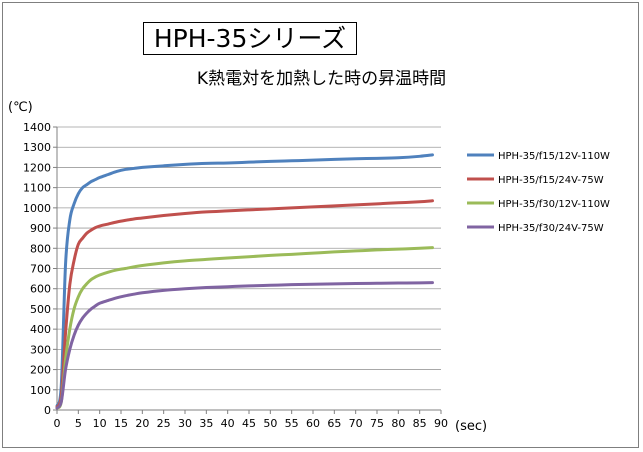  I want to click on y-tick-label: 800, so click(40, 248).